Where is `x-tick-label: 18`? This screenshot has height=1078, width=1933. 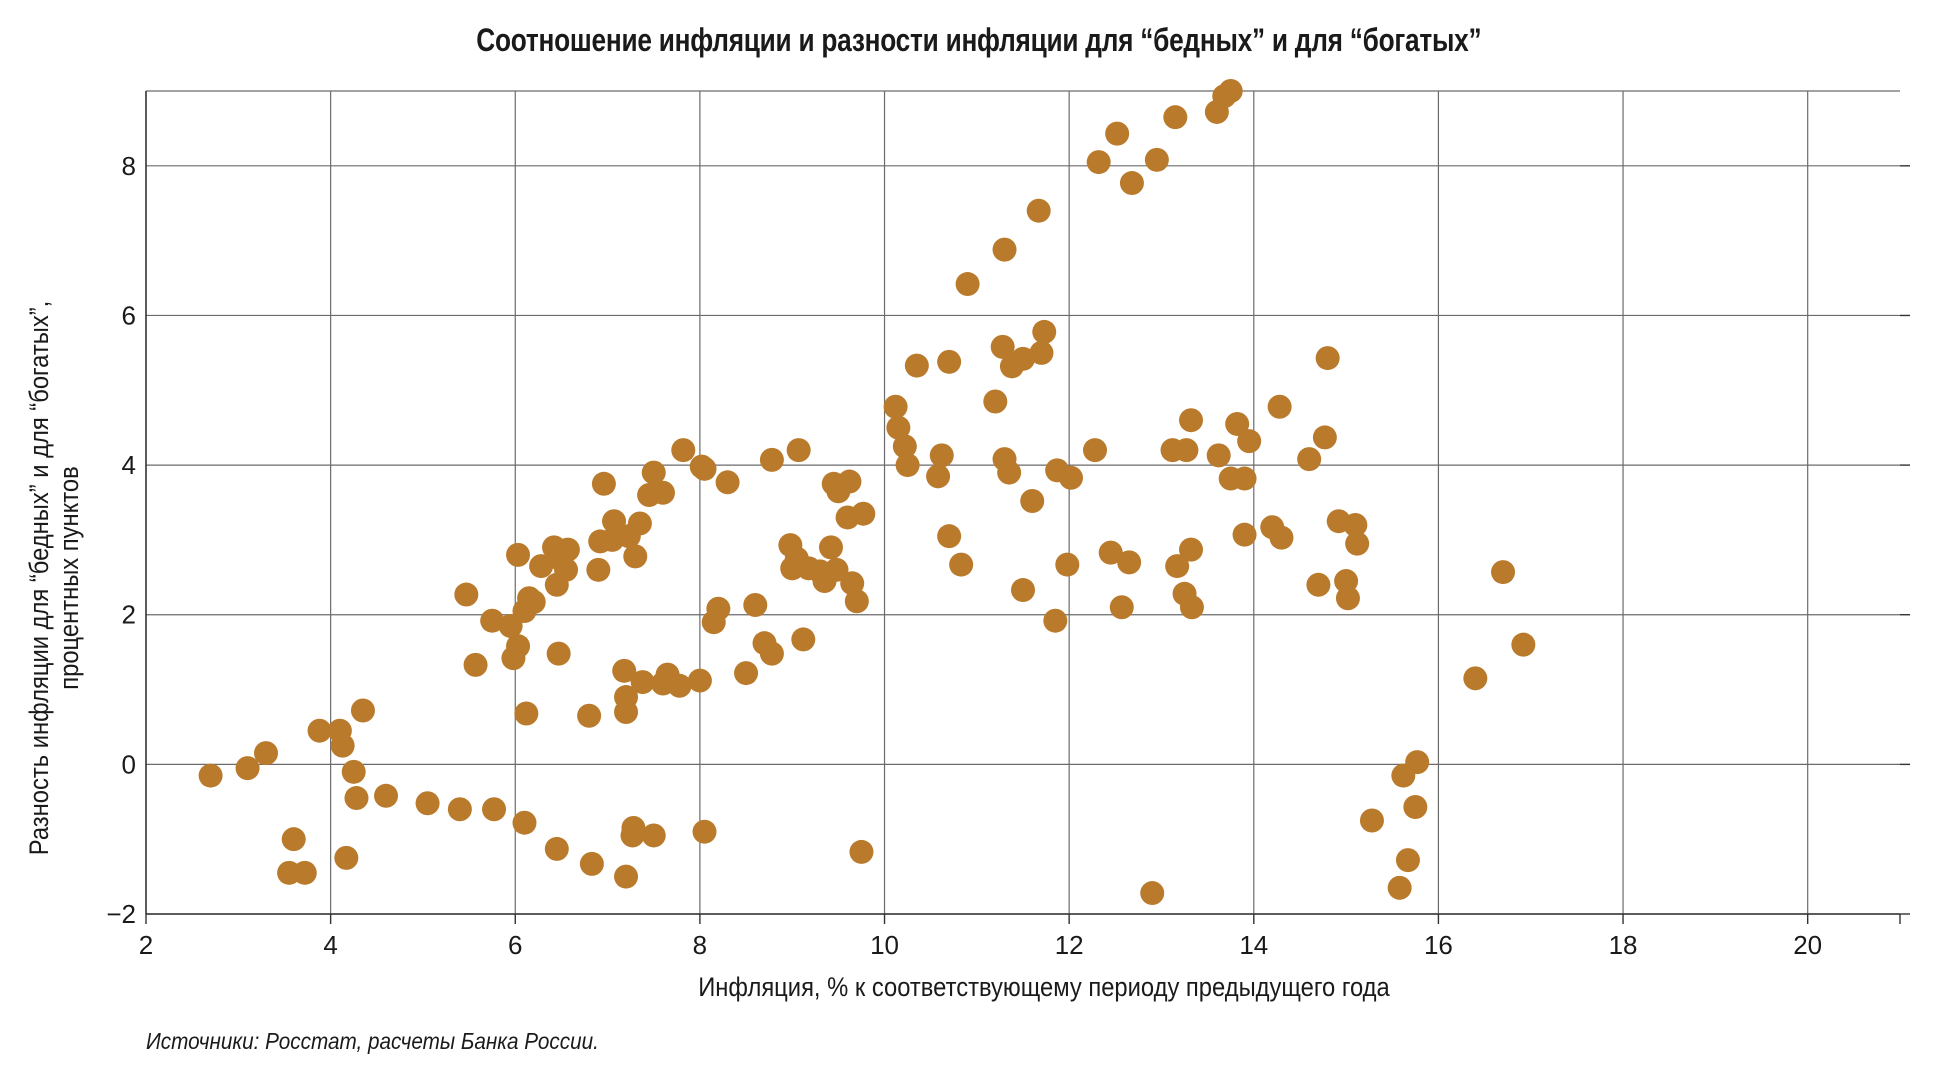
x-tick-label: 18 is located at coordinates (1623, 945).